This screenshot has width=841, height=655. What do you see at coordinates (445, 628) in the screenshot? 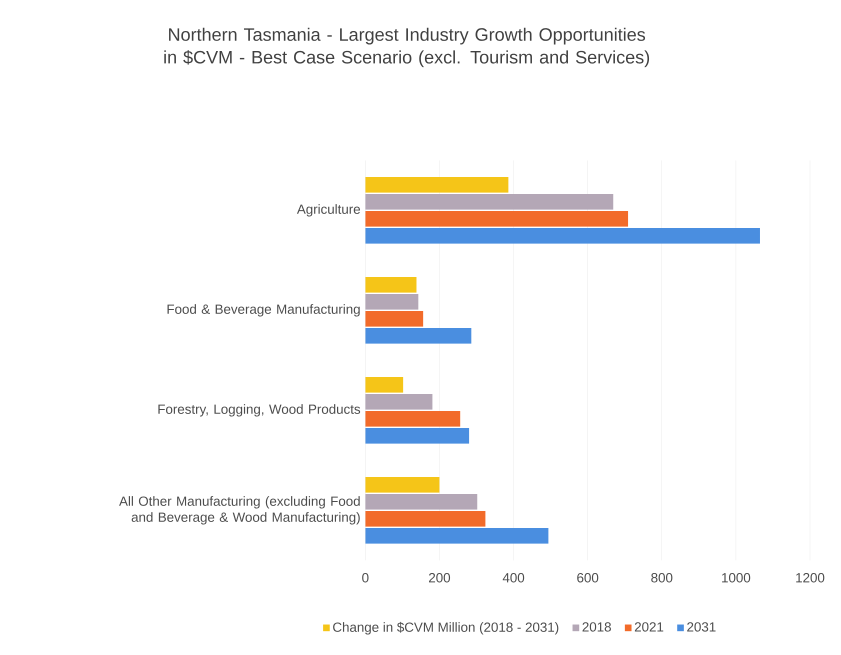
I see `legend-label: Change in $CVM Million (2018 - 2031)` at bounding box center [445, 628].